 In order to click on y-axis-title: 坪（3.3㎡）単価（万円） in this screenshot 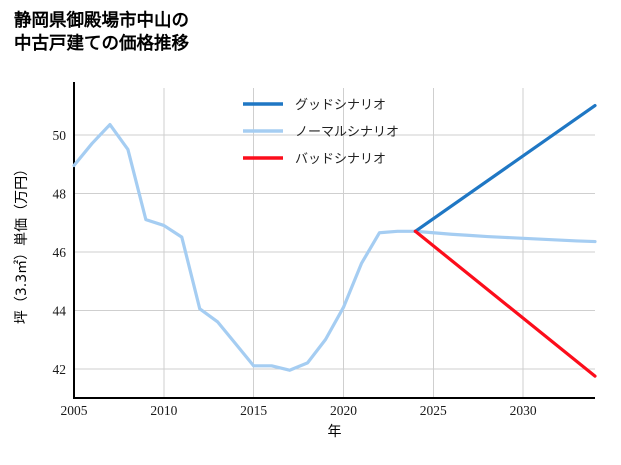, I will do `click(22, 243)`.